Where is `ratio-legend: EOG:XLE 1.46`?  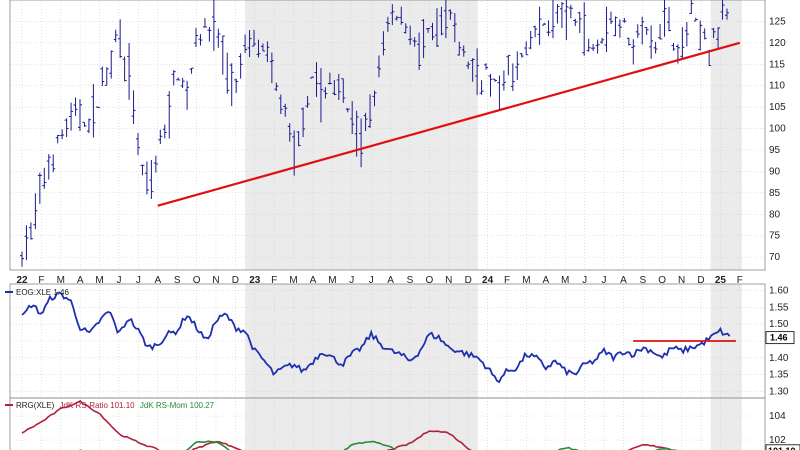
ratio-legend: EOG:XLE 1.46 is located at coordinates (37, 292).